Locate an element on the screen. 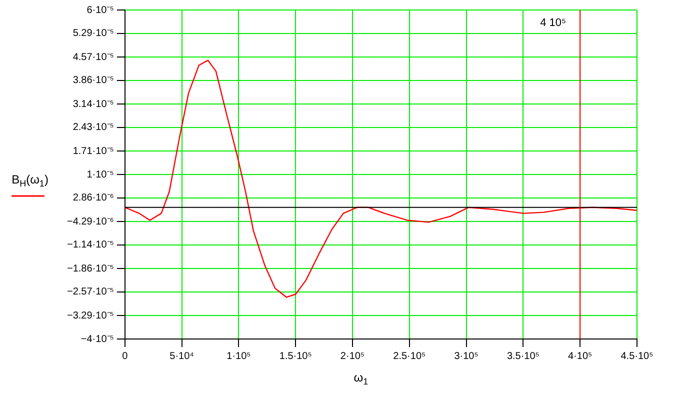 The image size is (682, 405). y-tick-label: 4.57·10⁻⁵ is located at coordinates (93, 57).